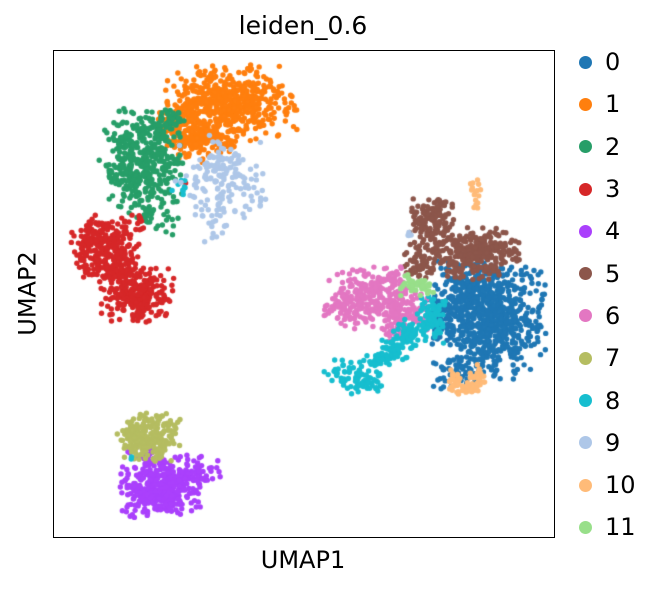  I want to click on legend-item-10: 10, so click(607, 485).